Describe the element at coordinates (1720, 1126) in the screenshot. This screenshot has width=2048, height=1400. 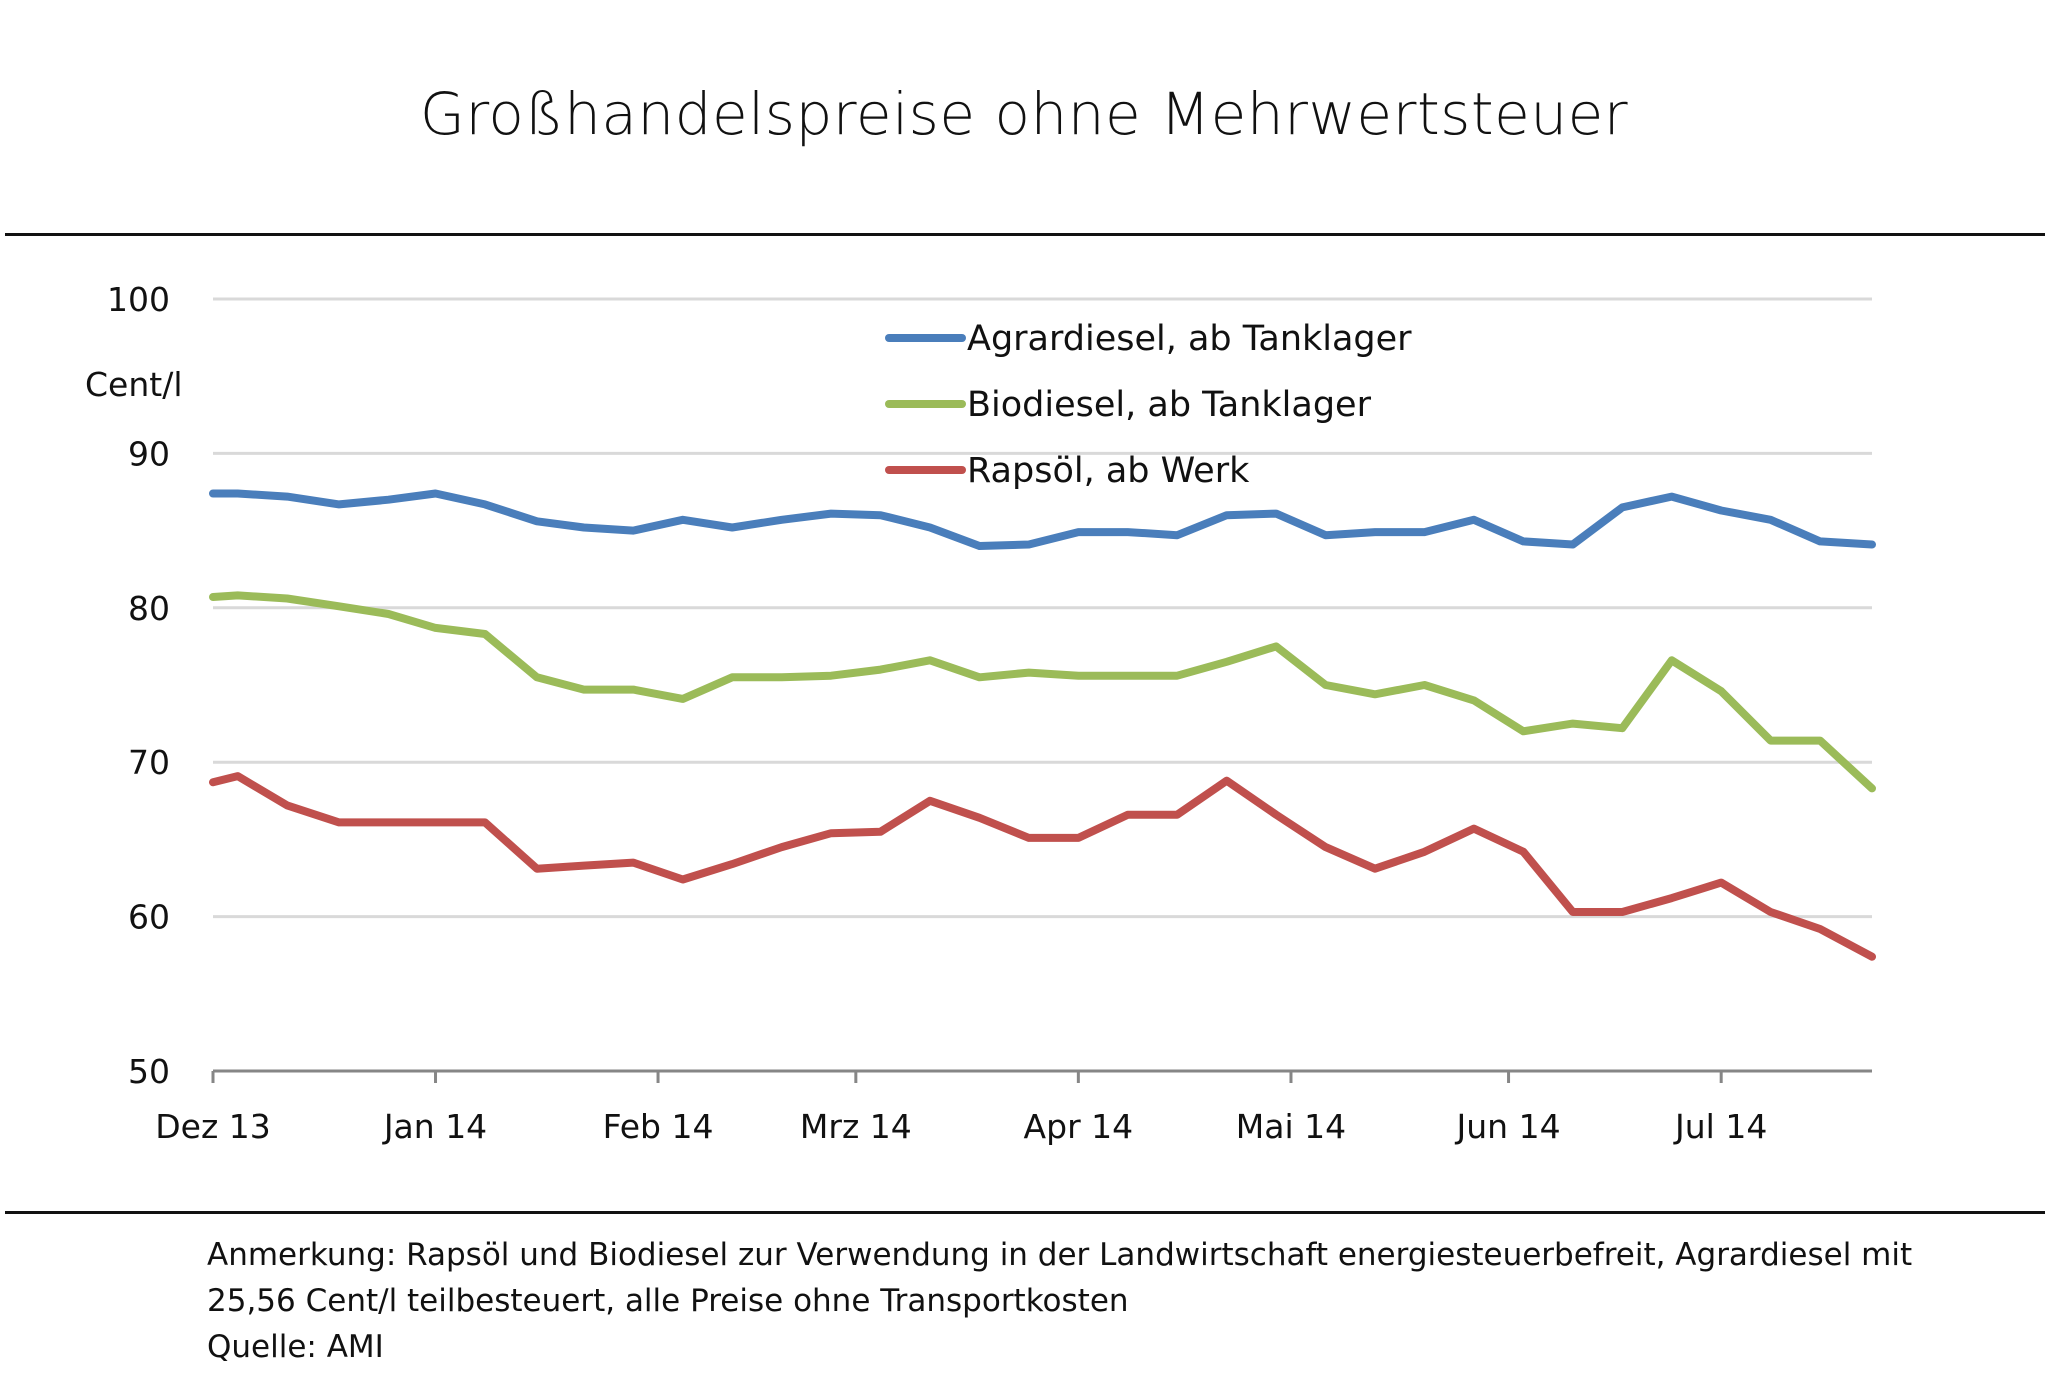
I see `x-tick-label: Jul 14` at that location.